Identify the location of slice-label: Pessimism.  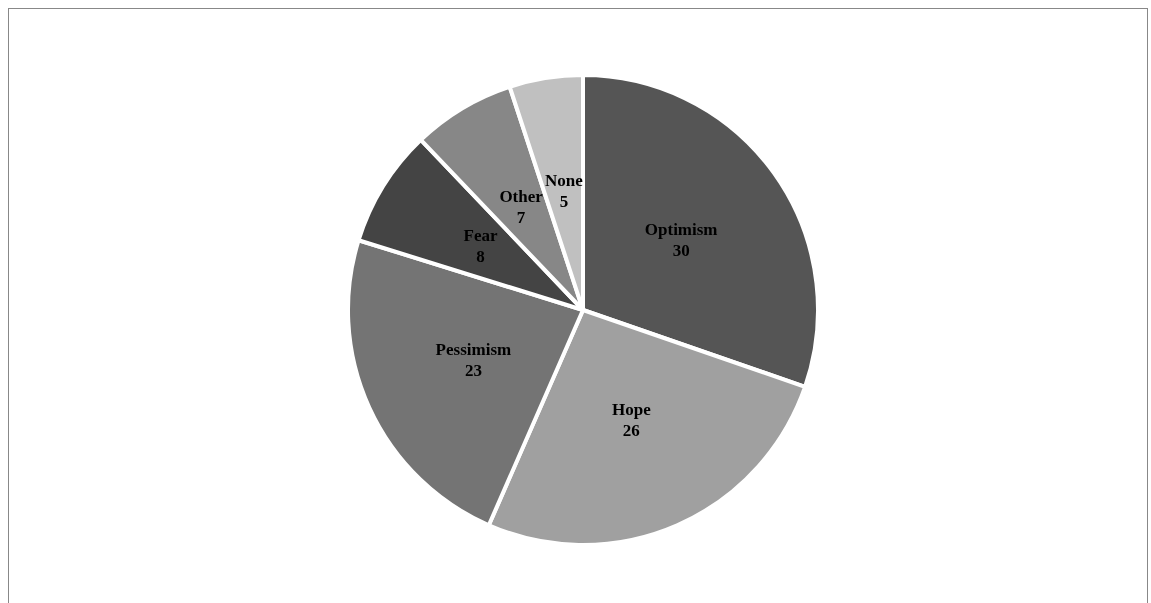
(473, 350).